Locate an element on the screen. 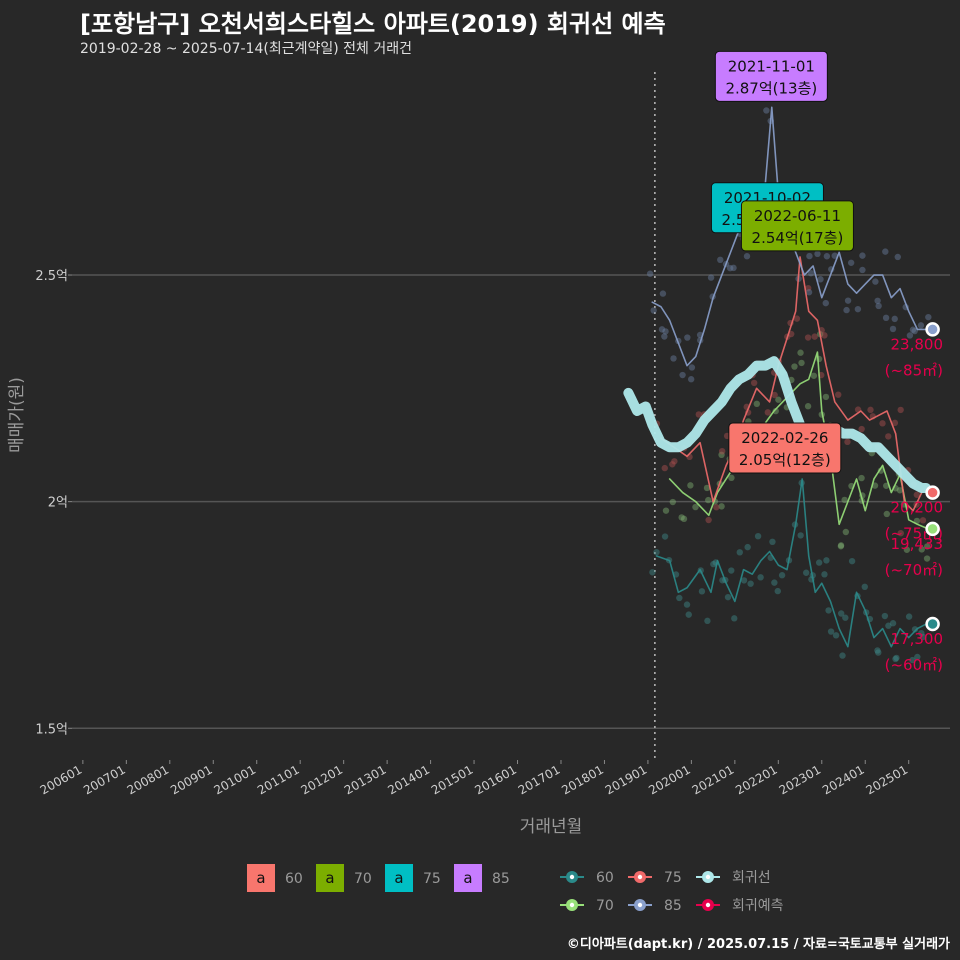 This screenshot has height=960, width=960. legend-label: 회귀예측 is located at coordinates (758, 906).